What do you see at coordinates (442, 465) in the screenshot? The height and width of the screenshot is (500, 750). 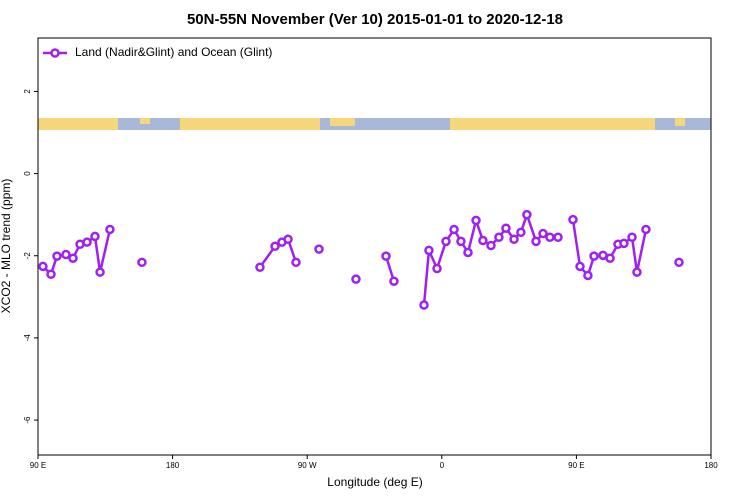 I see `x-tick-label: 0` at bounding box center [442, 465].